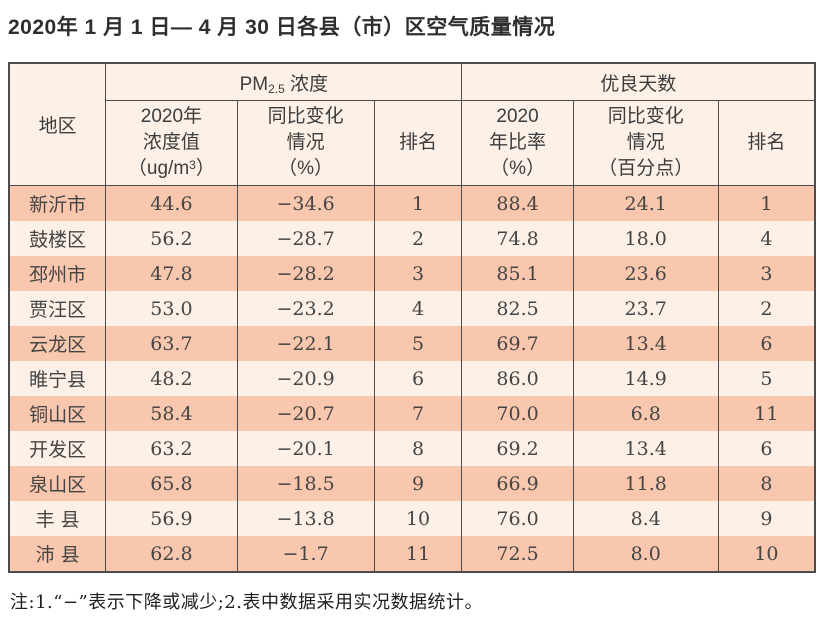 This screenshot has width=825, height=620. I want to click on cell-pm25-rank: 1, so click(418, 203).